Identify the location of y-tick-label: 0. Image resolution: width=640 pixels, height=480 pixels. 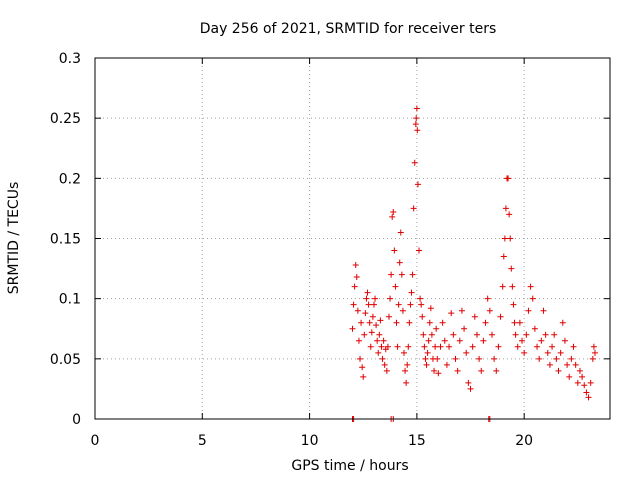
(76, 420).